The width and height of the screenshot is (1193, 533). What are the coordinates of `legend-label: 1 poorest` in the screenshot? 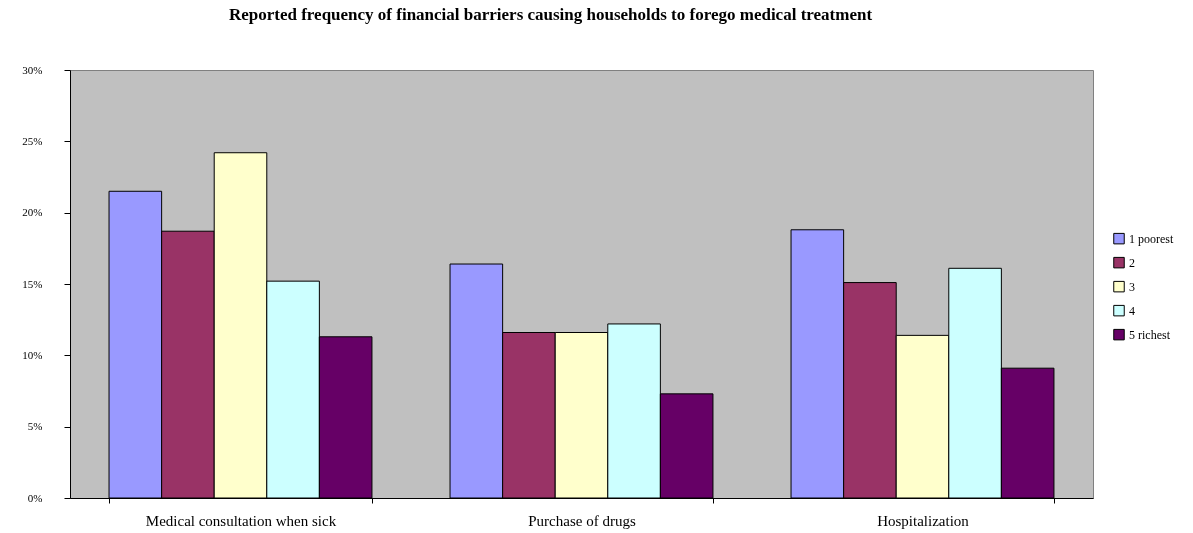 It's located at (1151, 238).